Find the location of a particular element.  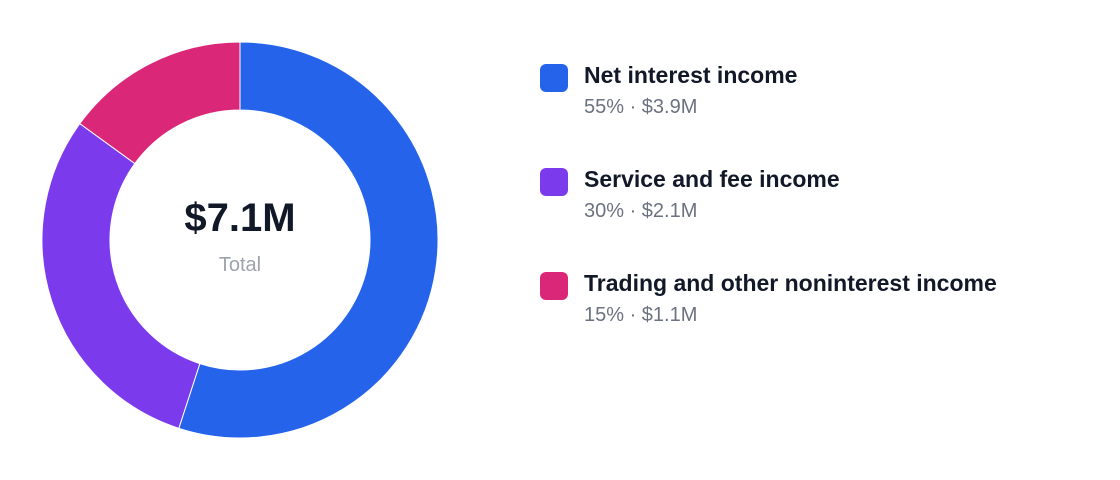

legend-detail: 30% · $2.1M is located at coordinates (641, 211).